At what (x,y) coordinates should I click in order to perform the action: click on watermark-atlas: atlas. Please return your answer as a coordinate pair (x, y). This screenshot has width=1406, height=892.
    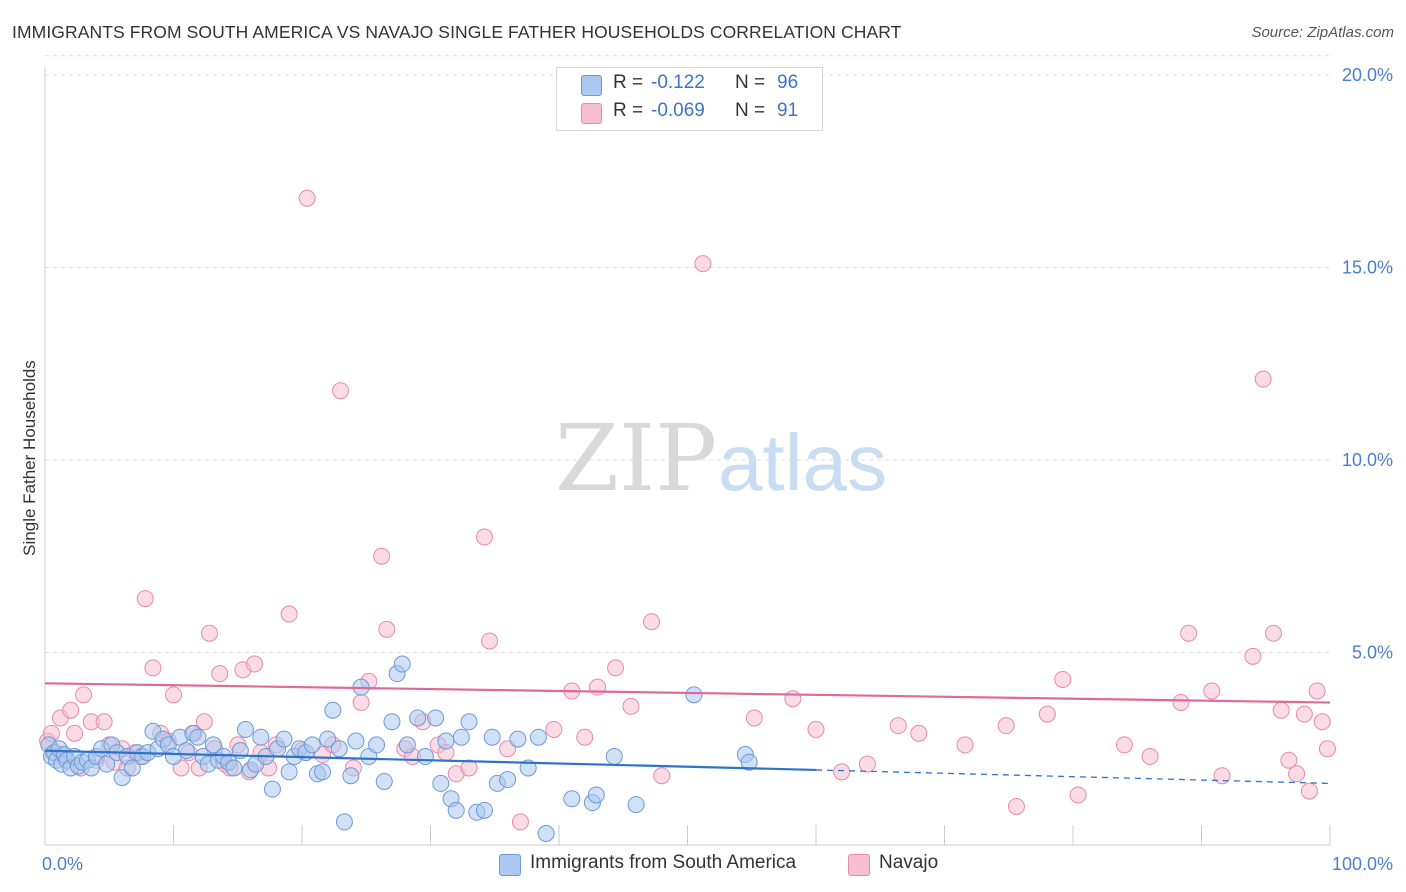
    Looking at the image, I should click on (802, 462).